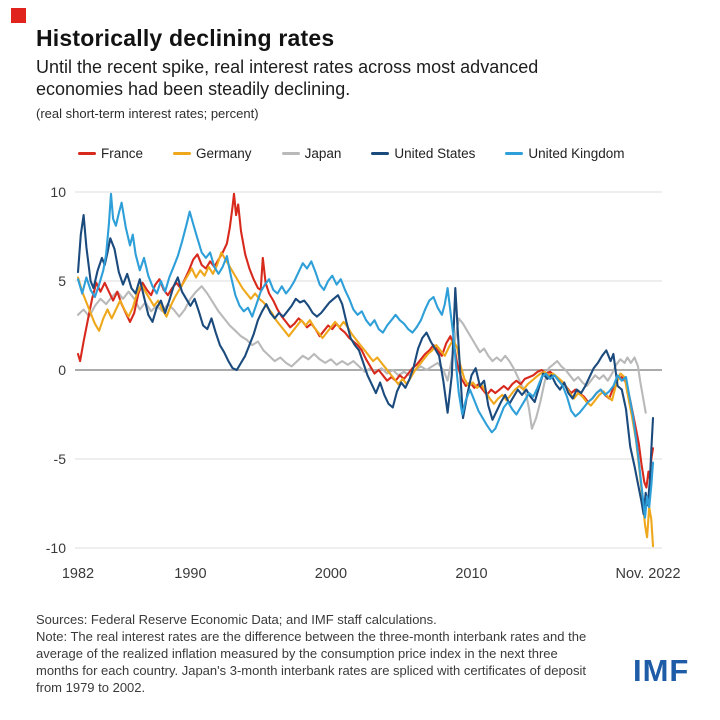 The height and width of the screenshot is (720, 720). Describe the element at coordinates (514, 153) in the screenshot. I see `legend-swatch-united-kingdom` at that location.